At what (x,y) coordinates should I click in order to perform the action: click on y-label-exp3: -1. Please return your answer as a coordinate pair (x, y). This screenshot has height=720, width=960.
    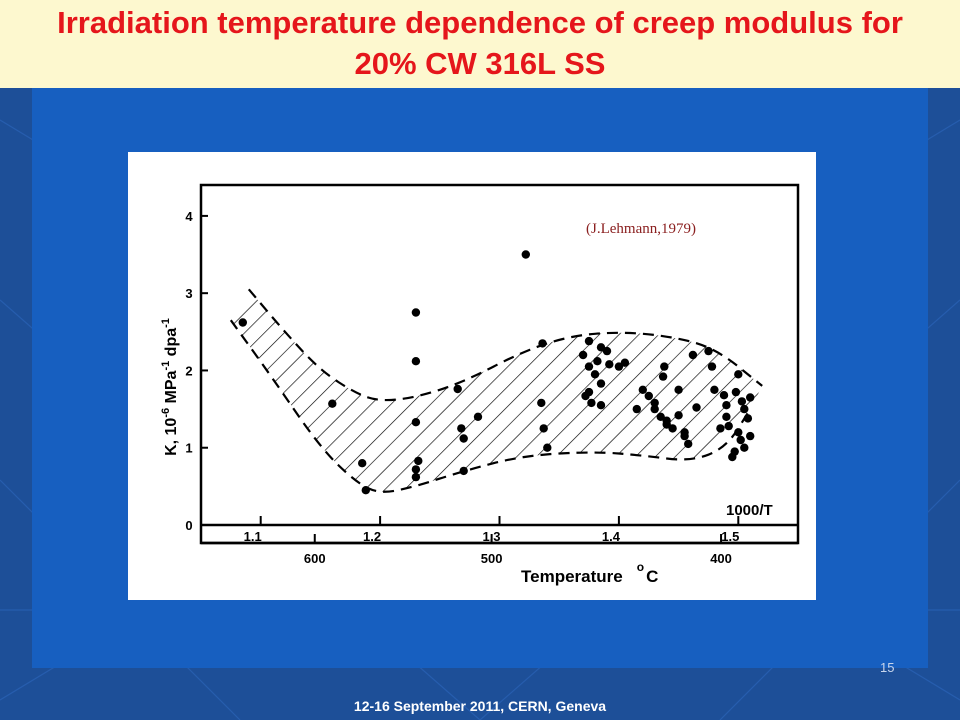
    Looking at the image, I should click on (166, 323).